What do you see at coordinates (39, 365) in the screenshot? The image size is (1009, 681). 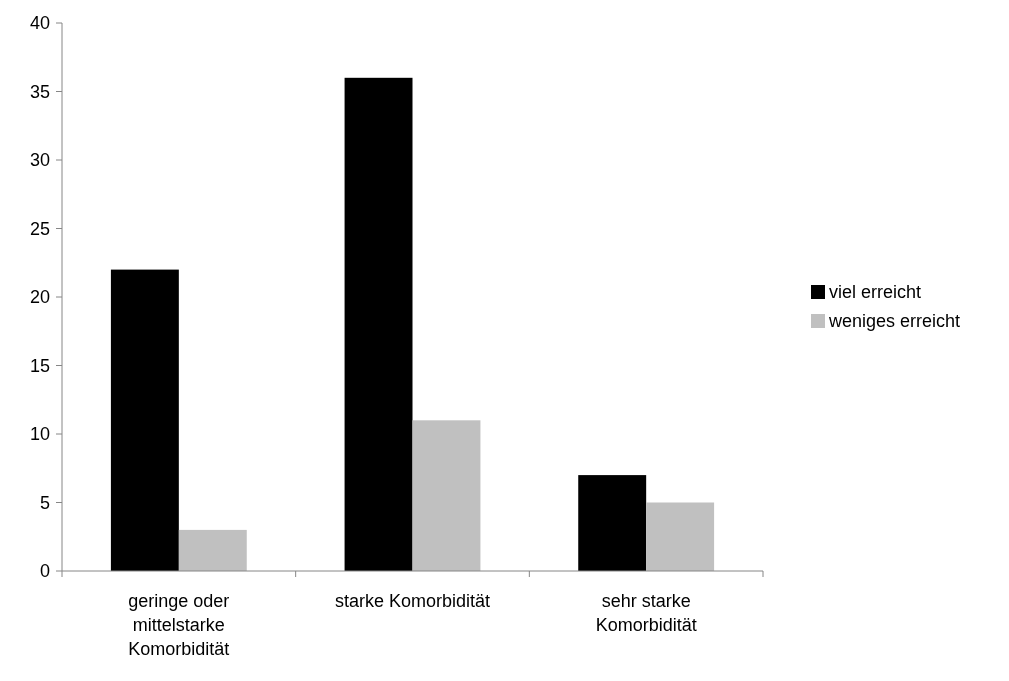 I see `y-tick-label: 15` at bounding box center [39, 365].